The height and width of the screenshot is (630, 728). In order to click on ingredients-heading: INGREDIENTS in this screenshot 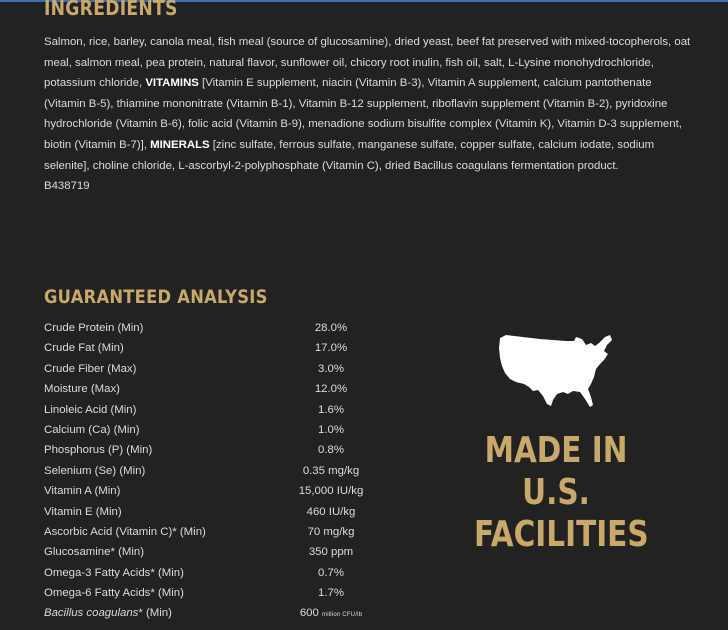, I will do `click(111, 10)`.